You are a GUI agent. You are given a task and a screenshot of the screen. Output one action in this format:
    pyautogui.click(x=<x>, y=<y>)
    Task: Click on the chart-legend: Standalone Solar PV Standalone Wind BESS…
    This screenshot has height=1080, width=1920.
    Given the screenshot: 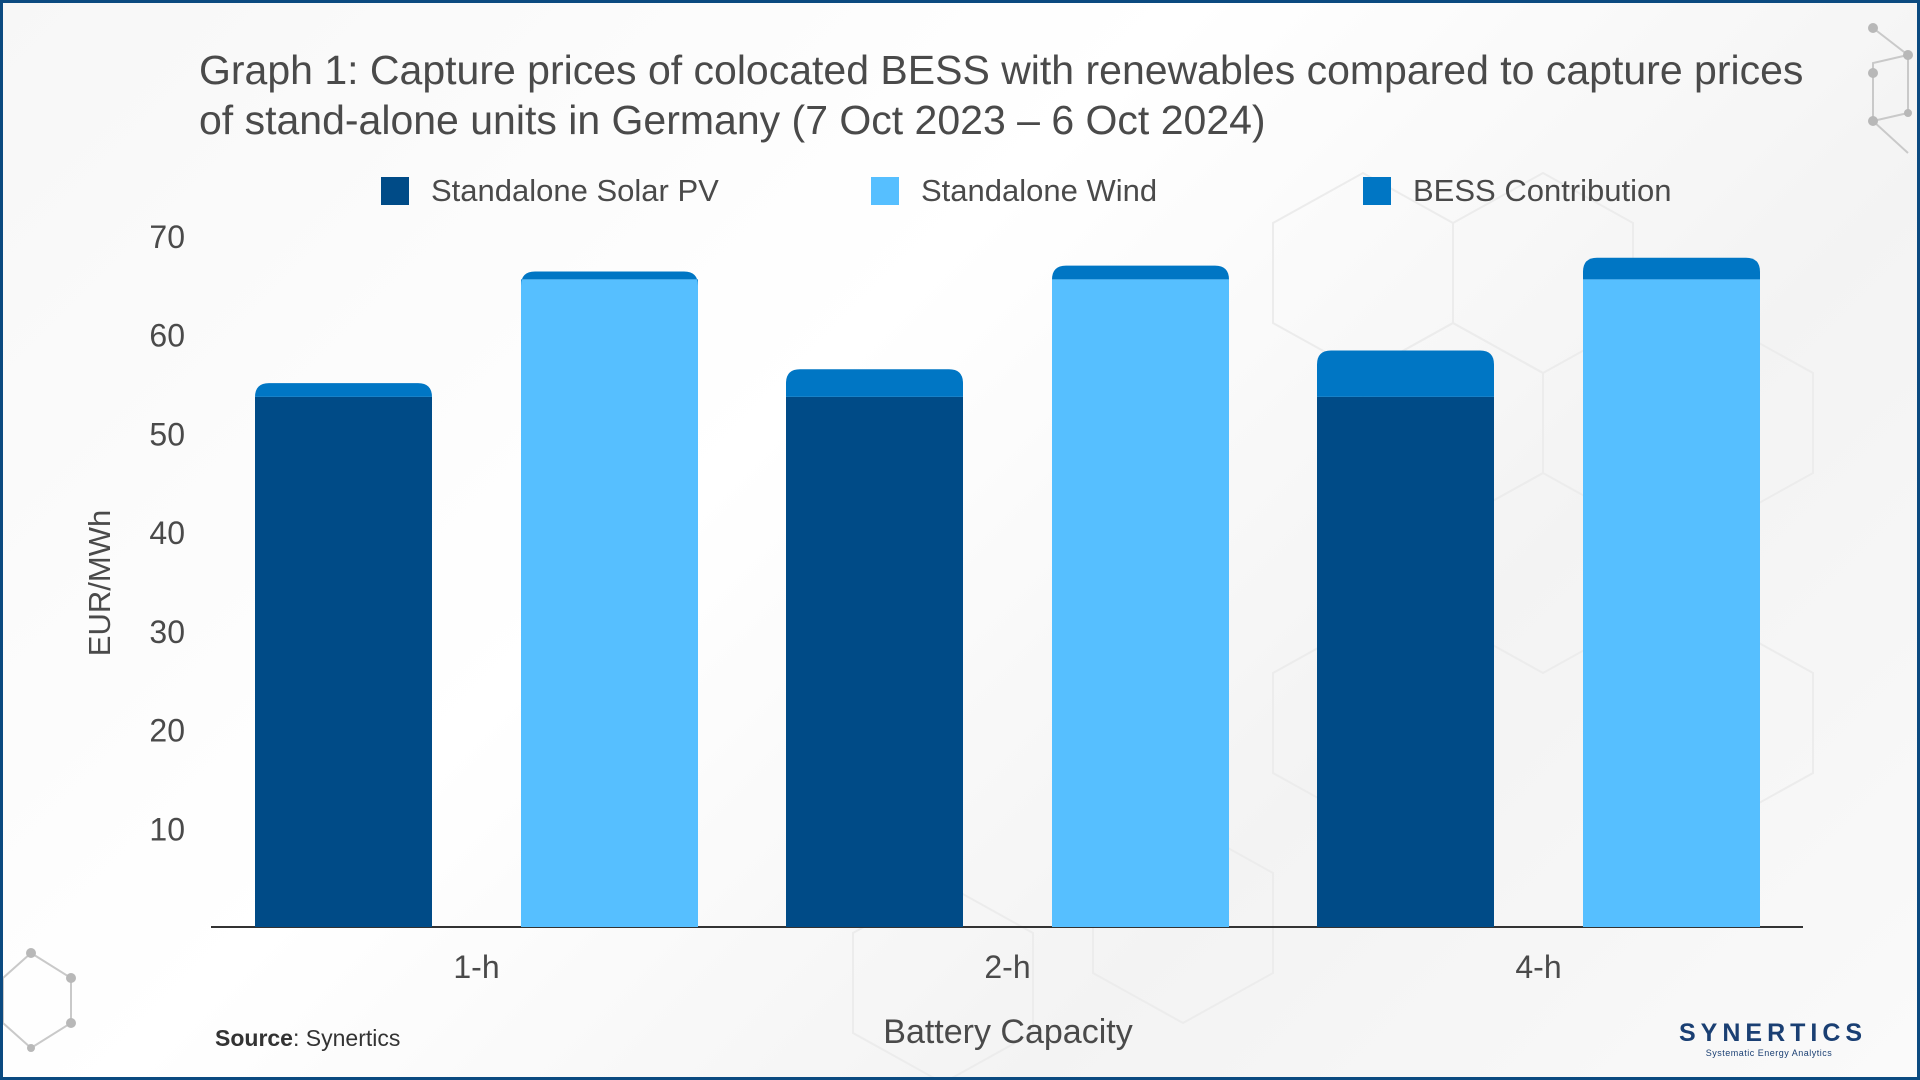 What is the action you would take?
    pyautogui.click(x=960, y=193)
    